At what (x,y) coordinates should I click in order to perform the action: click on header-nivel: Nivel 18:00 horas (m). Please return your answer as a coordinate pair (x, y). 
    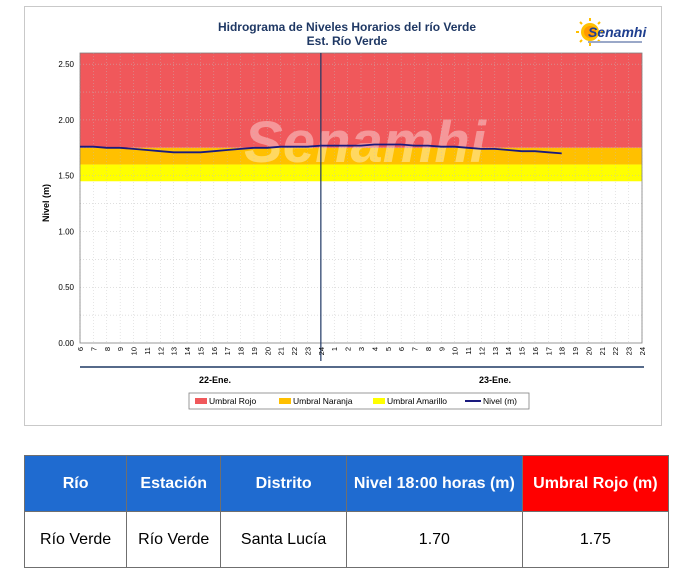
    Looking at the image, I should click on (434, 483).